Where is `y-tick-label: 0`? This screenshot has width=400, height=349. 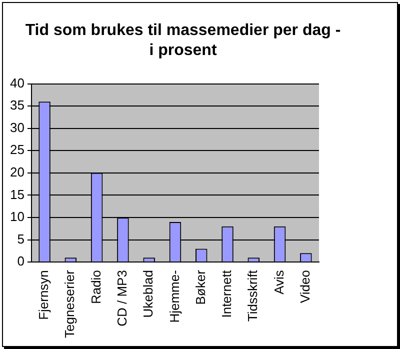 y-tick-label: 0 is located at coordinates (20, 261).